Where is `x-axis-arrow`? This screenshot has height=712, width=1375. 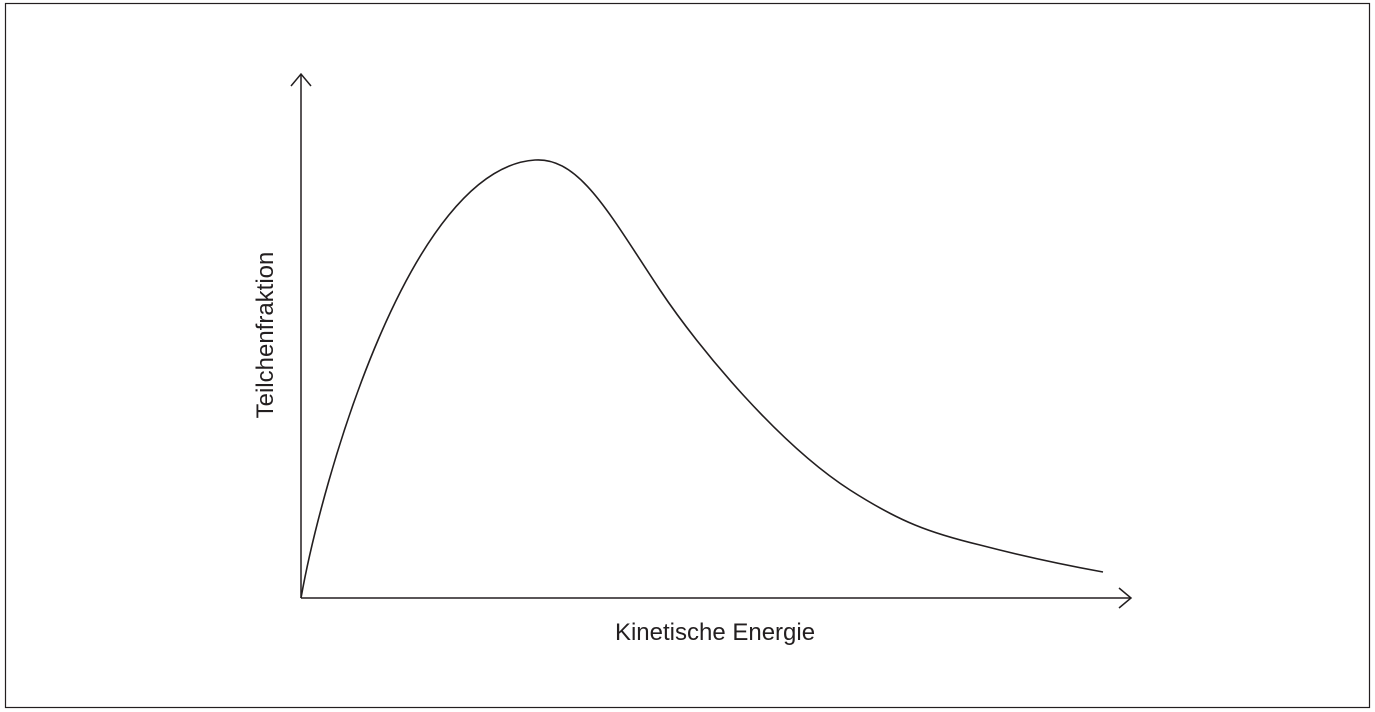 x-axis-arrow is located at coordinates (1125, 598).